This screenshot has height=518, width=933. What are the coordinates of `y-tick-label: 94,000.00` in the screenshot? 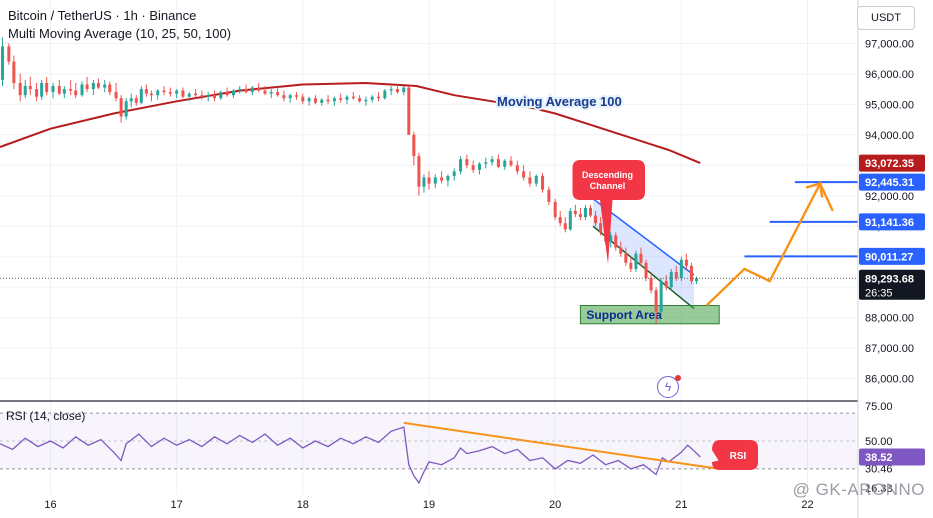 It's located at (889, 136).